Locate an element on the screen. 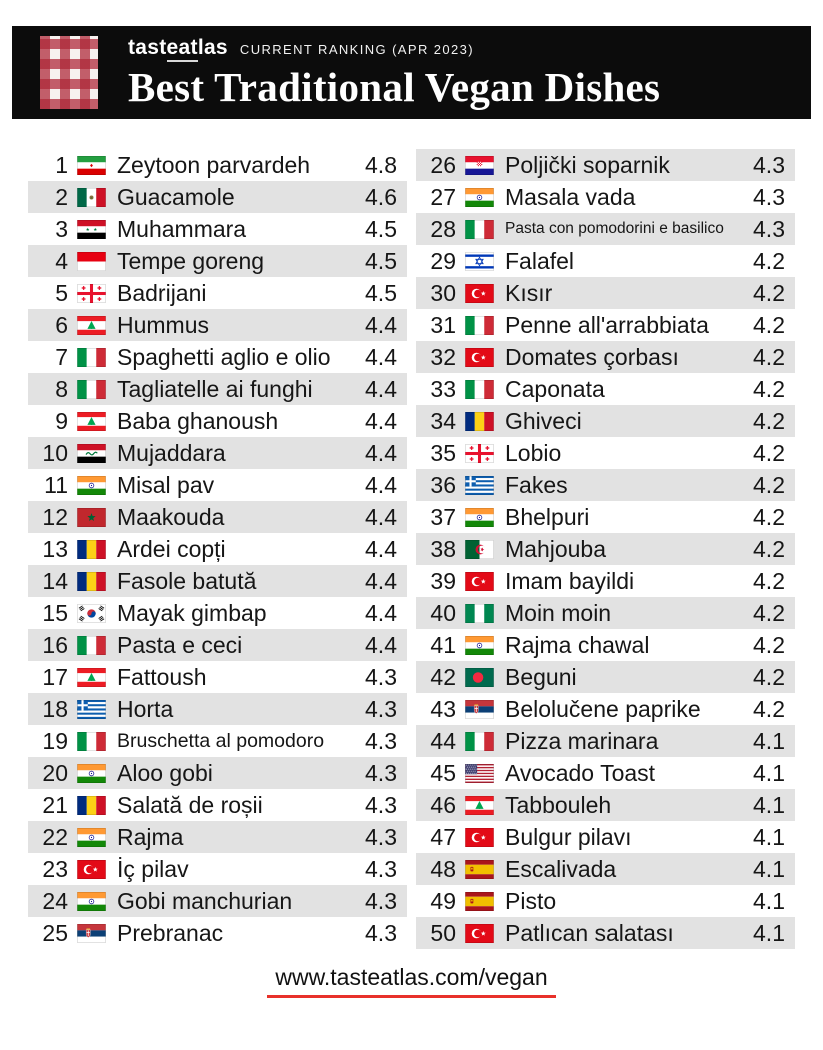 This screenshot has height=1050, width=823. dish-name: Salată de roșii is located at coordinates (190, 804).